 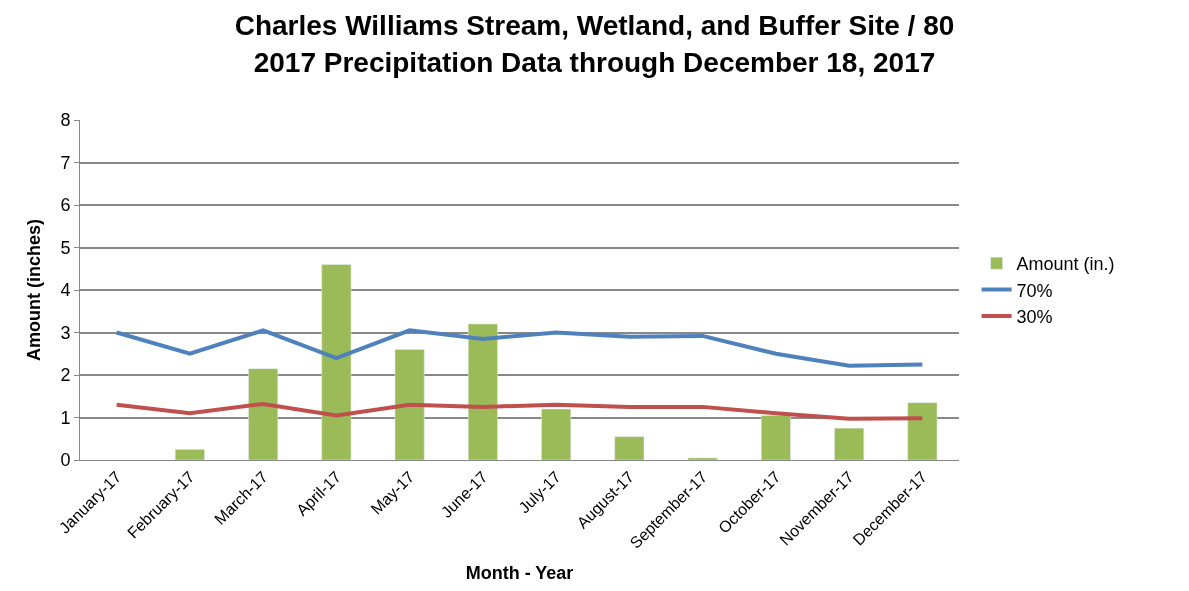 I want to click on legend-label: 70%, so click(x=1034, y=290).